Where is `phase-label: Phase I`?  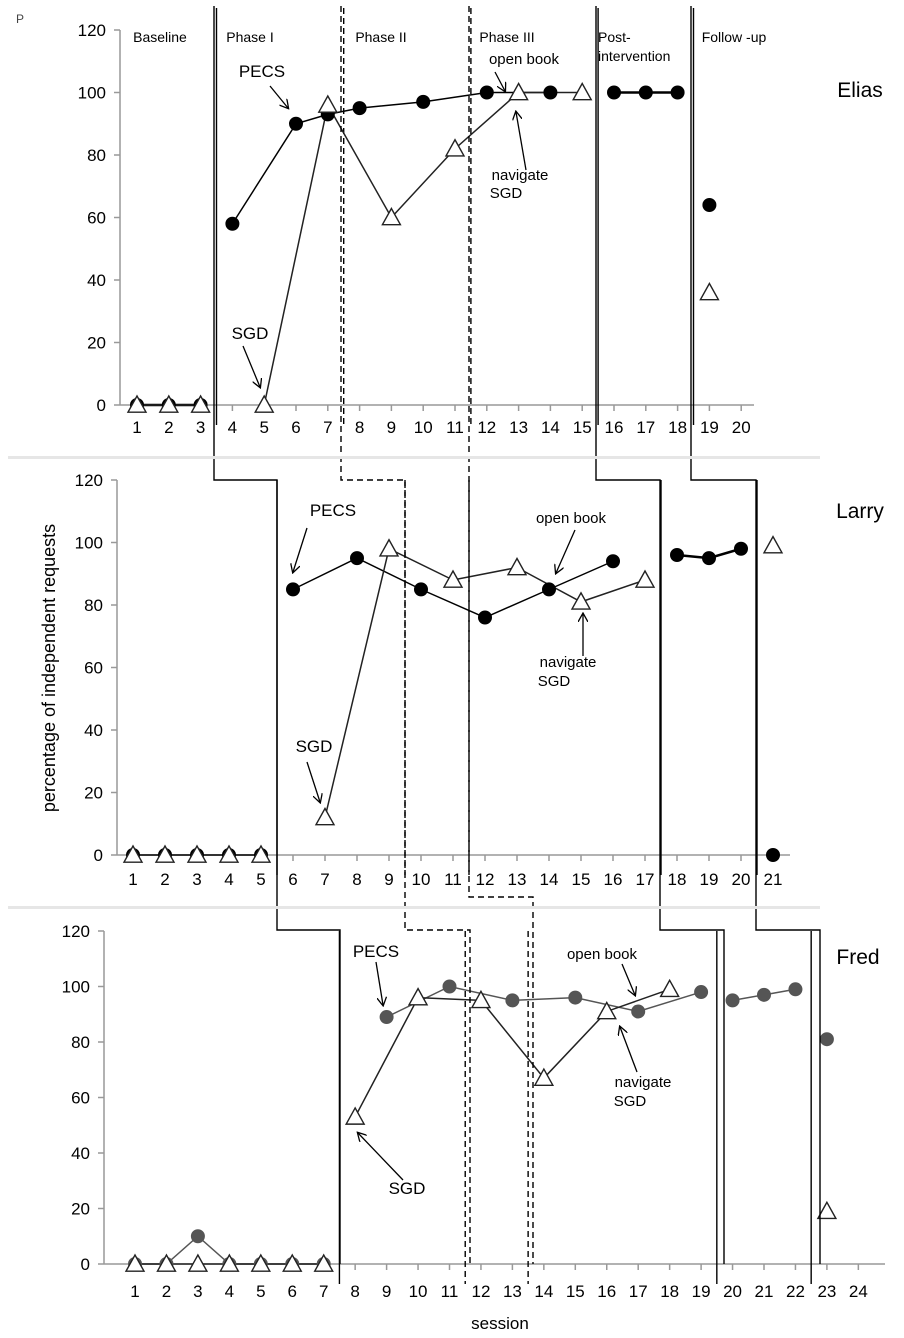
phase-label: Phase I is located at coordinates (249, 37).